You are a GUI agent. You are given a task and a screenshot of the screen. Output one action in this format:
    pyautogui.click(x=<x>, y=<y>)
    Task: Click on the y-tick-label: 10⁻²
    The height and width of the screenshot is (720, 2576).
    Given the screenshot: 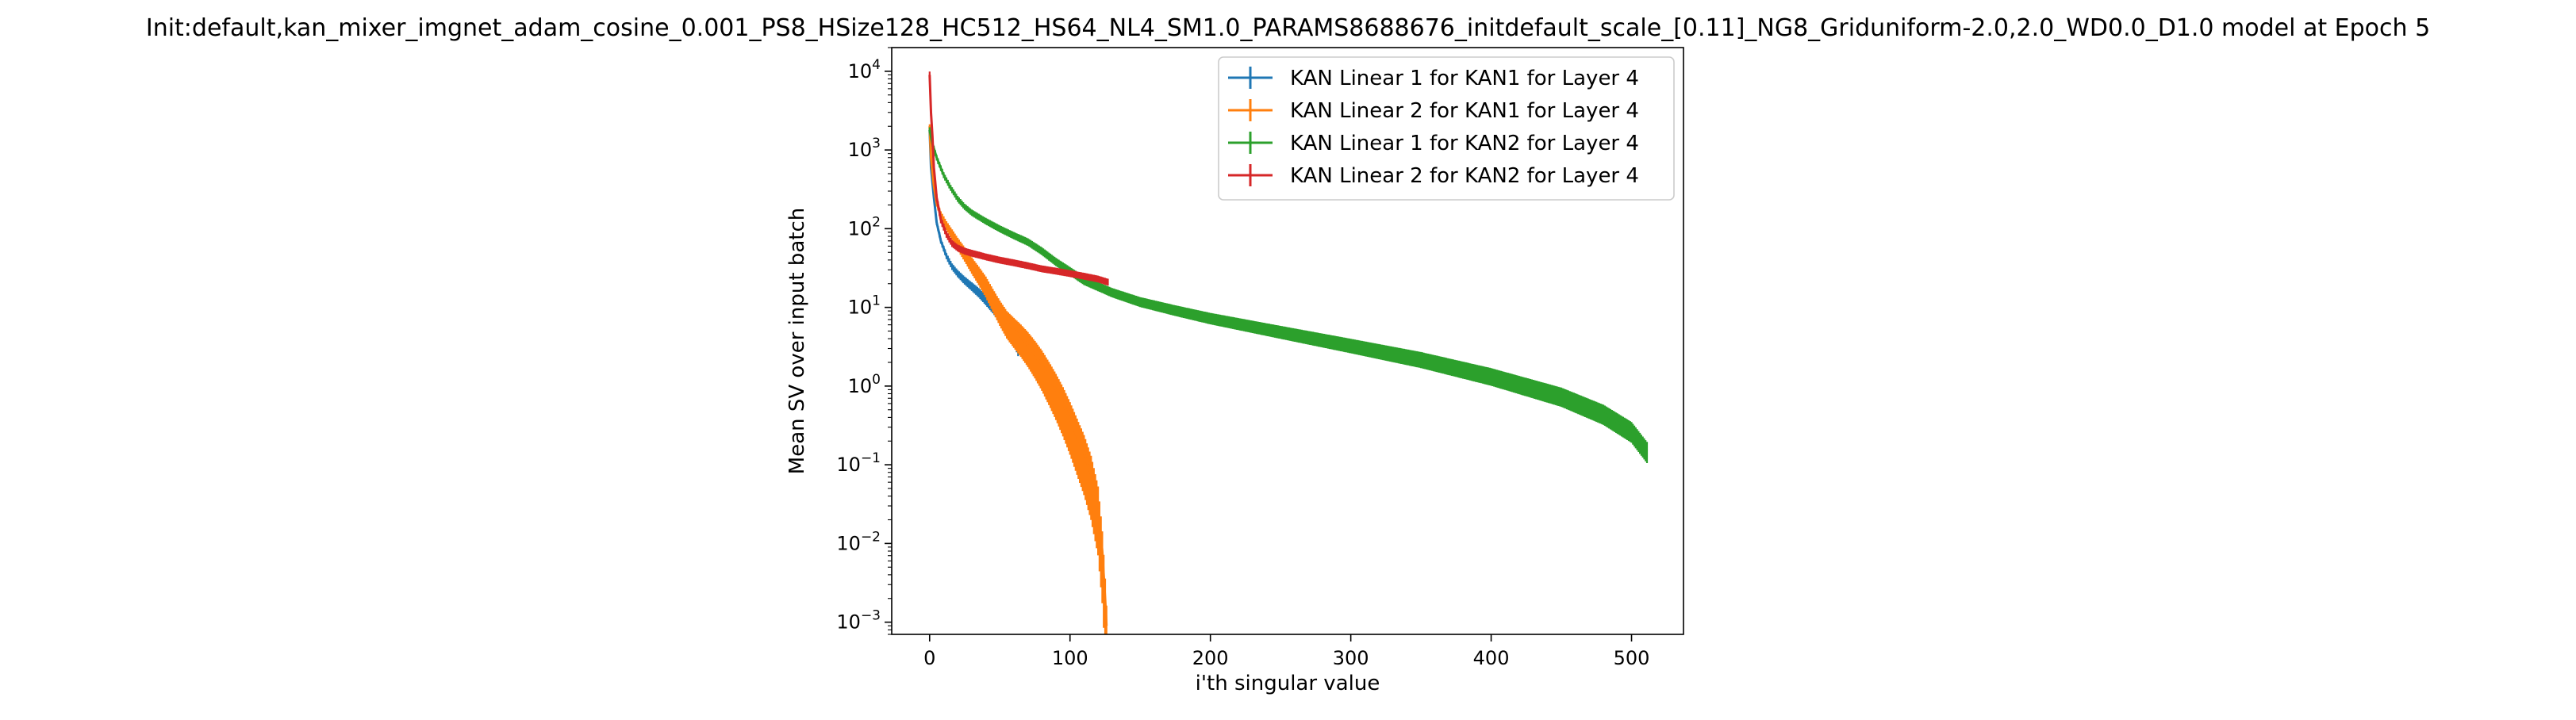 What is the action you would take?
    pyautogui.click(x=858, y=541)
    